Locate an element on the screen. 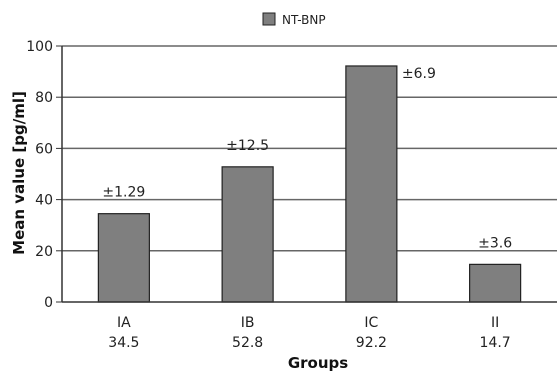  y-tick-label: 60 is located at coordinates (44, 149).